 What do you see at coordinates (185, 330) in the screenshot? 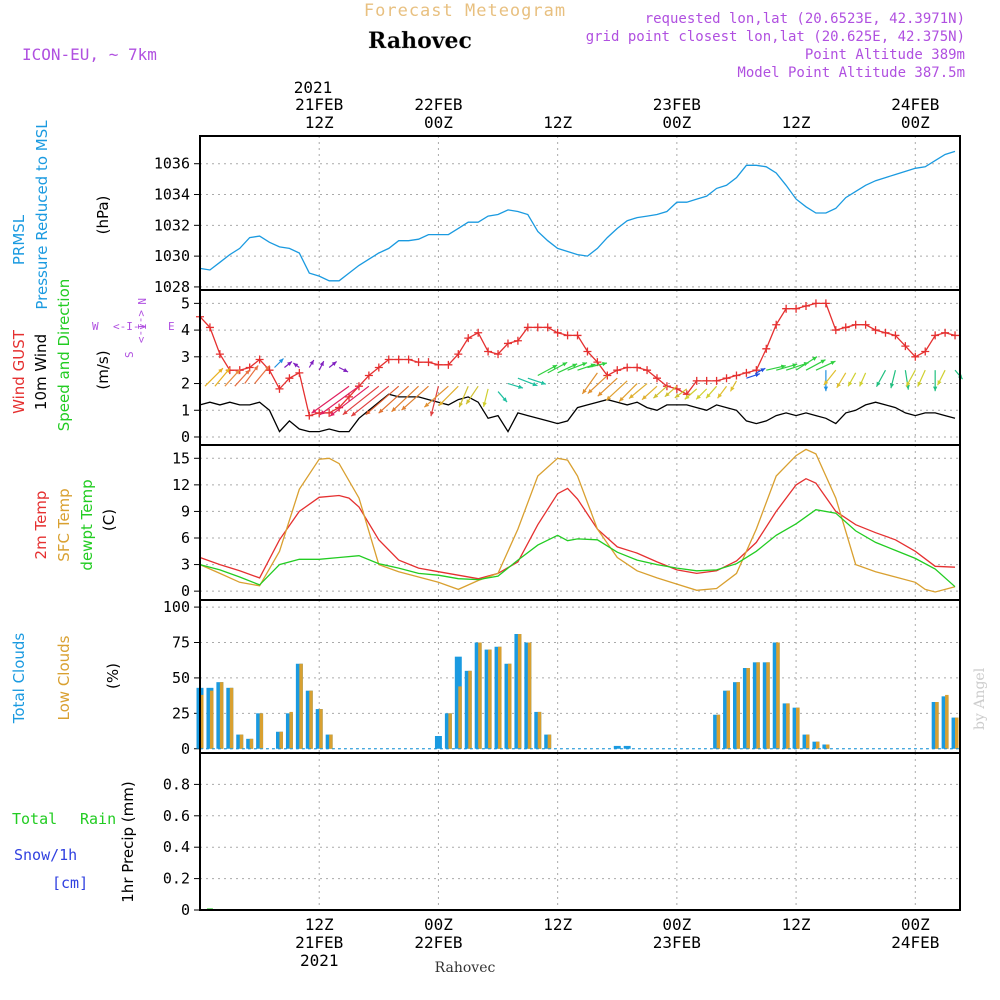
I see `y-tick-label: 4` at bounding box center [185, 330].